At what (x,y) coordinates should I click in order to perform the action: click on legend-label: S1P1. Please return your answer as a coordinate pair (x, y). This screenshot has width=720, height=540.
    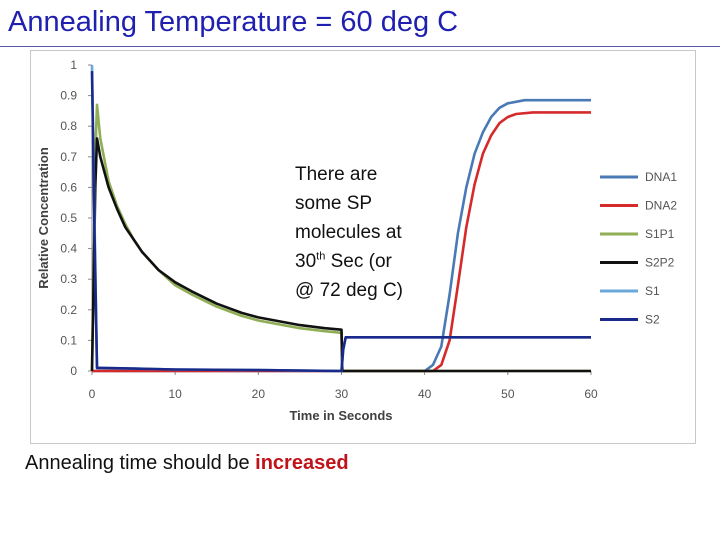
    Looking at the image, I should click on (660, 234).